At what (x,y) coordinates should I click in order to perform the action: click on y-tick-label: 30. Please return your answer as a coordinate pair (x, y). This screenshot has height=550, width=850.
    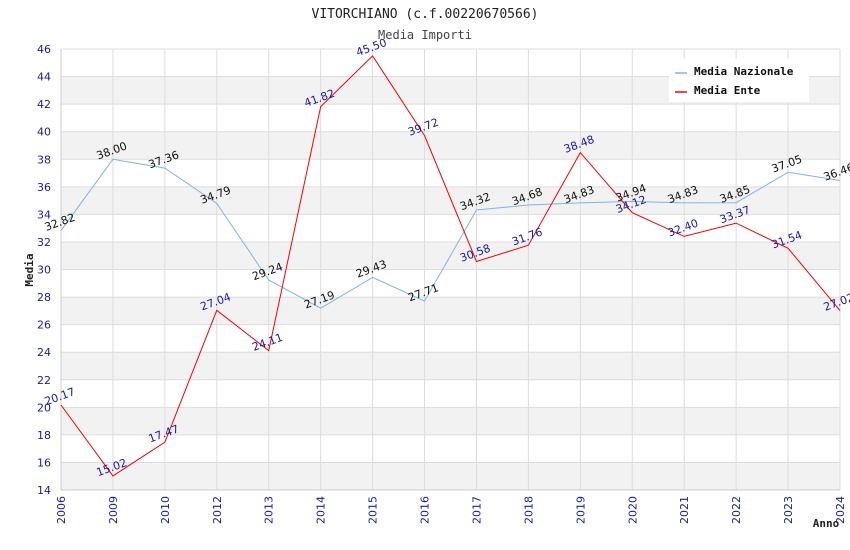
    Looking at the image, I should click on (44, 270).